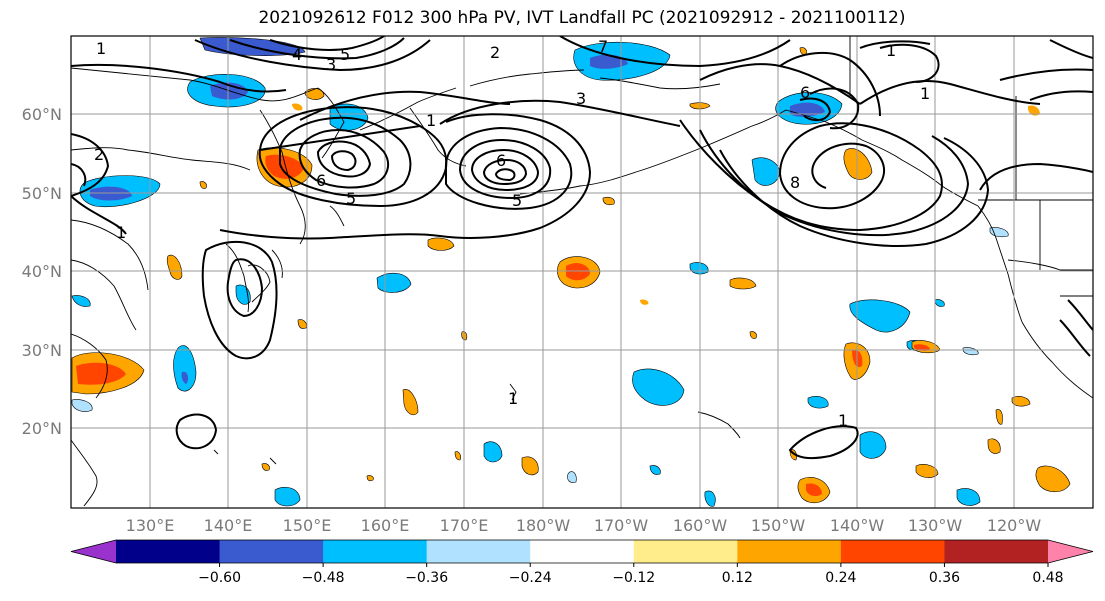 This screenshot has width=1105, height=601. What do you see at coordinates (700, 525) in the screenshot?
I see `lon-label: 160°W` at bounding box center [700, 525].